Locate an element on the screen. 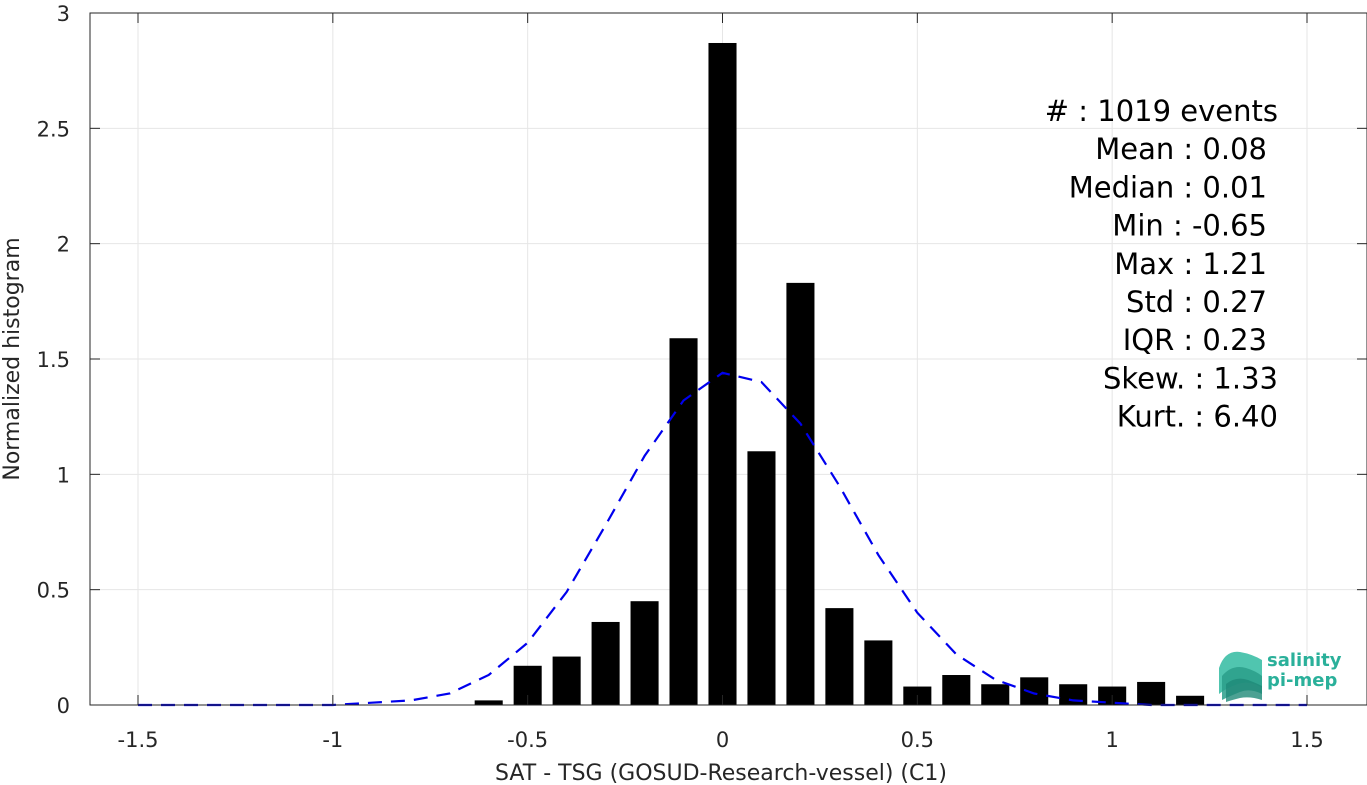  x-tick-label: -1.5 is located at coordinates (138, 740).